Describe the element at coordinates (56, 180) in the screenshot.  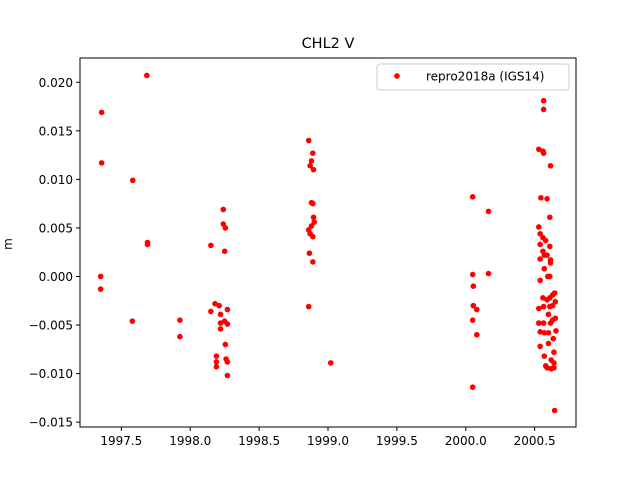
I see `y-tick-label: 0.010` at that location.